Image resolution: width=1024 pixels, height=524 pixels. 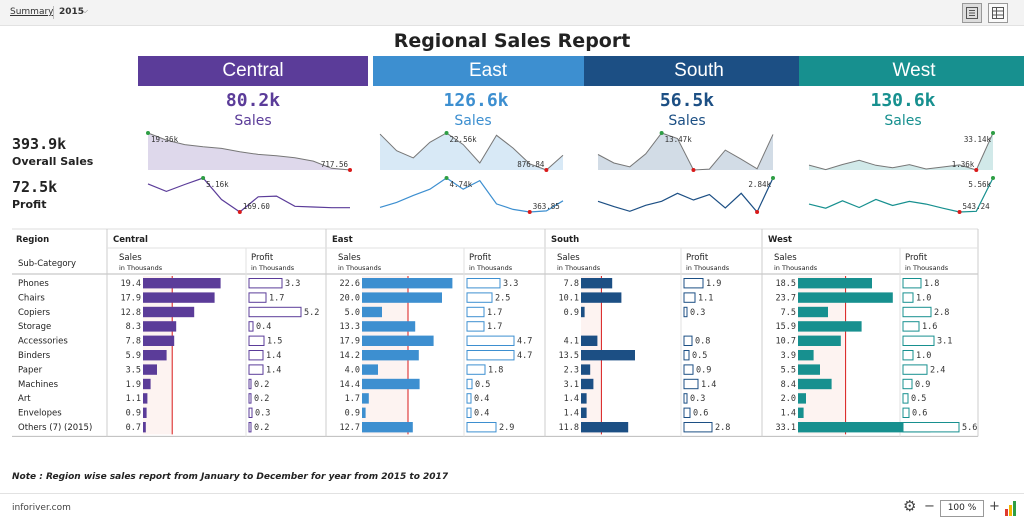 What do you see at coordinates (929, 327) in the screenshot?
I see `profit-value: 1.6` at bounding box center [929, 327].